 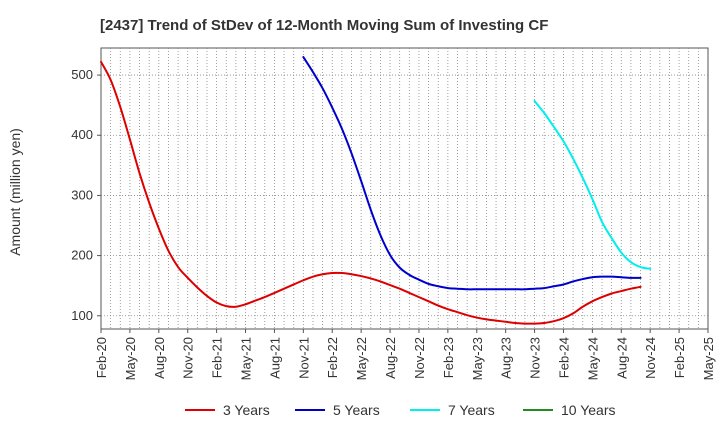 What do you see at coordinates (400, 410) in the screenshot?
I see `legend: 3 Years 5 Years 7 Years 10 Years` at bounding box center [400, 410].